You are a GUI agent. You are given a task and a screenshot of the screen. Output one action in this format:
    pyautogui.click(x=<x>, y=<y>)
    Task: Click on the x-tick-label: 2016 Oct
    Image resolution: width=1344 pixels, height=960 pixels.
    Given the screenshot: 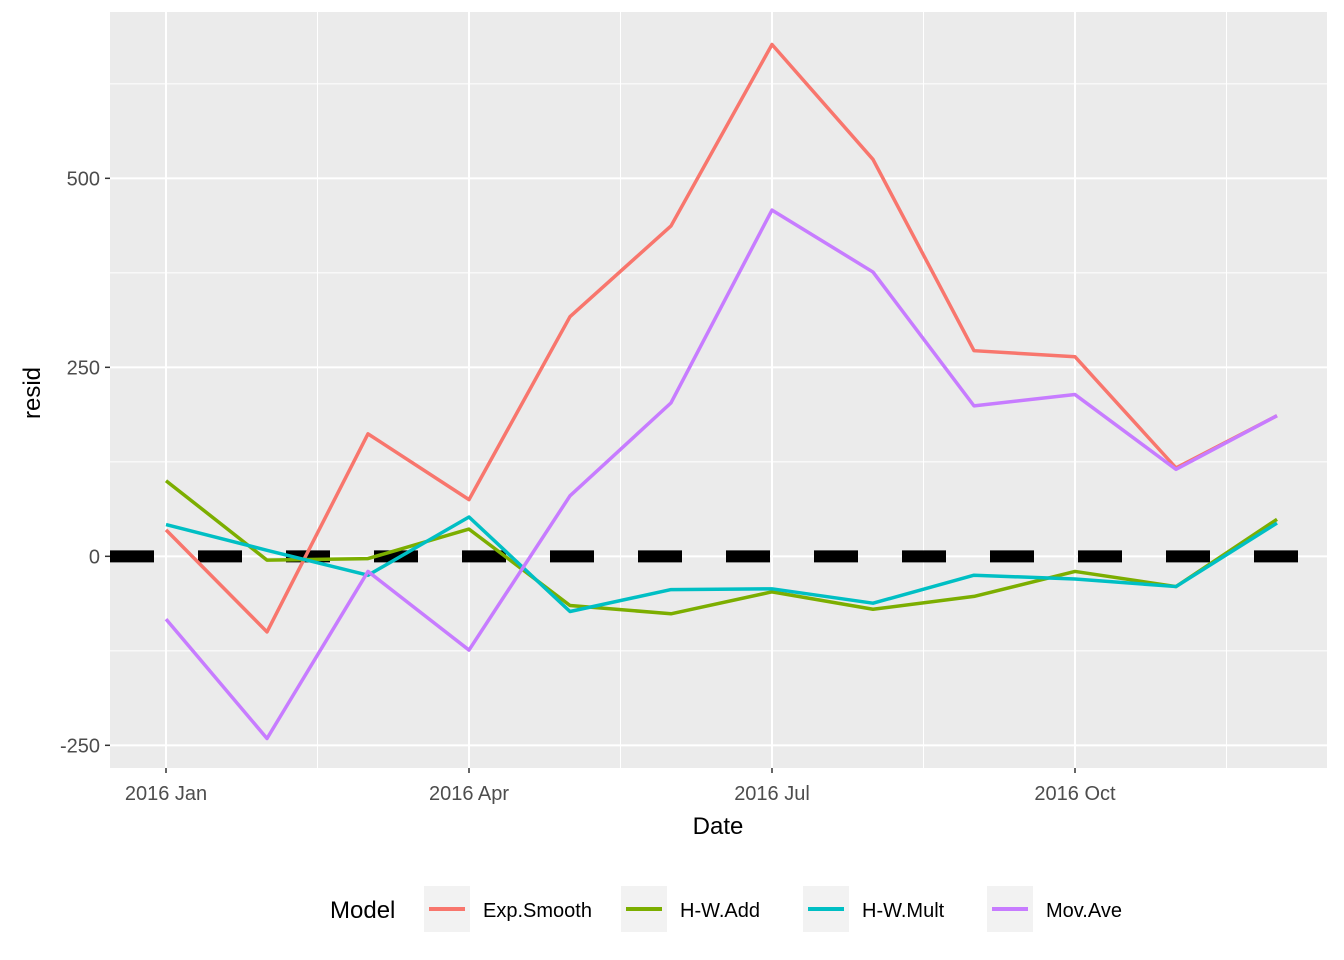 What is the action you would take?
    pyautogui.click(x=1075, y=794)
    